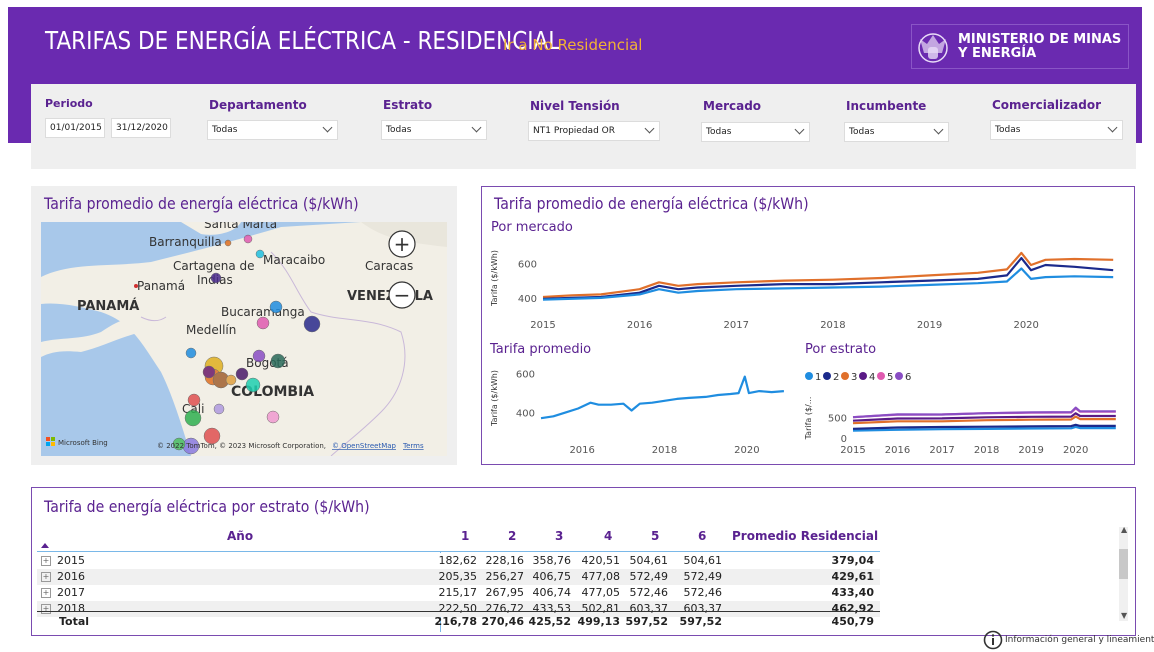  I want to click on osm-link: © OpenStreetMap, so click(364, 446).